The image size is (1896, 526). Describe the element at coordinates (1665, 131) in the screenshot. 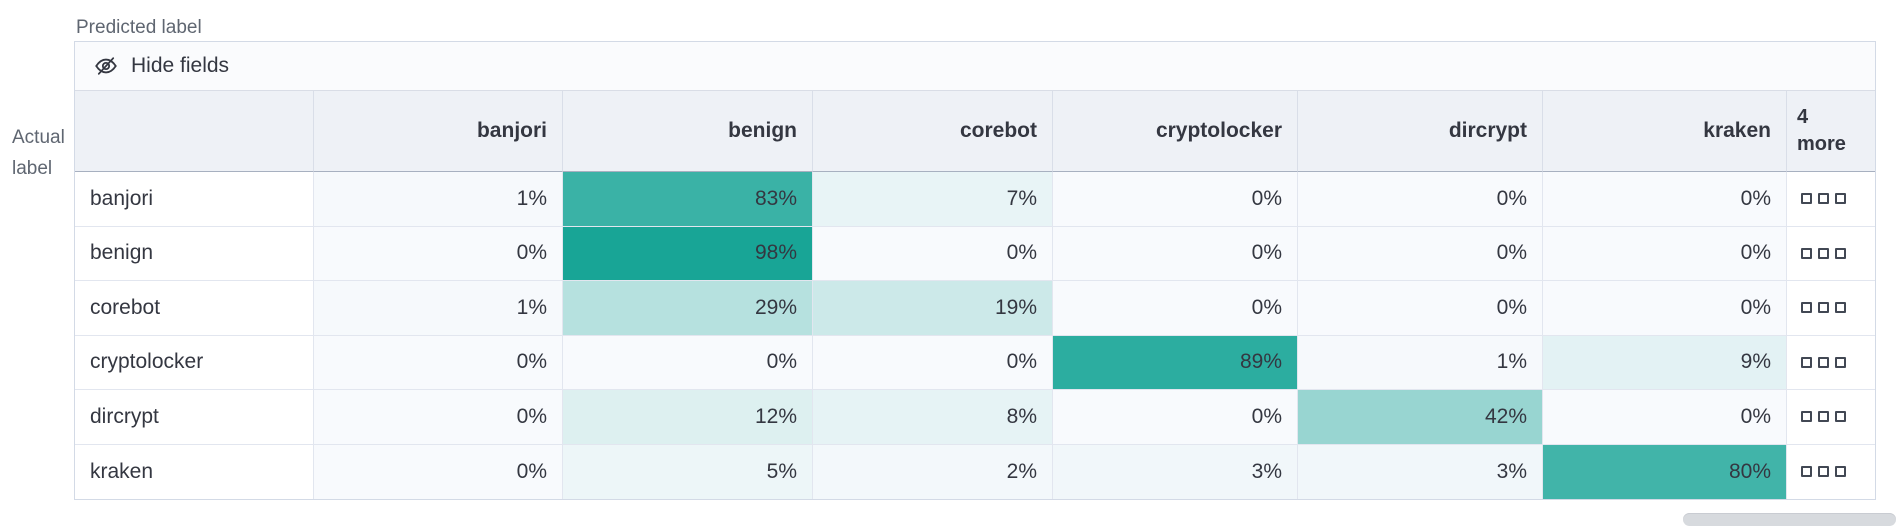

I see `column-header-kraken: kraken` at that location.